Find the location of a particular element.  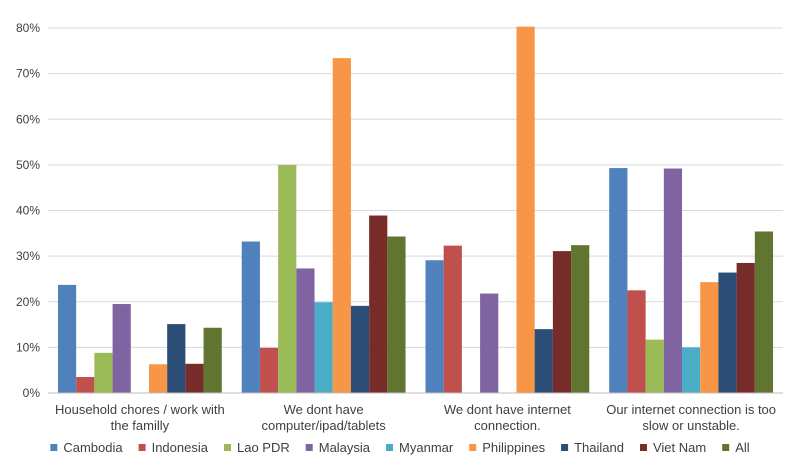

legend-label: Viet Nam is located at coordinates (679, 447).